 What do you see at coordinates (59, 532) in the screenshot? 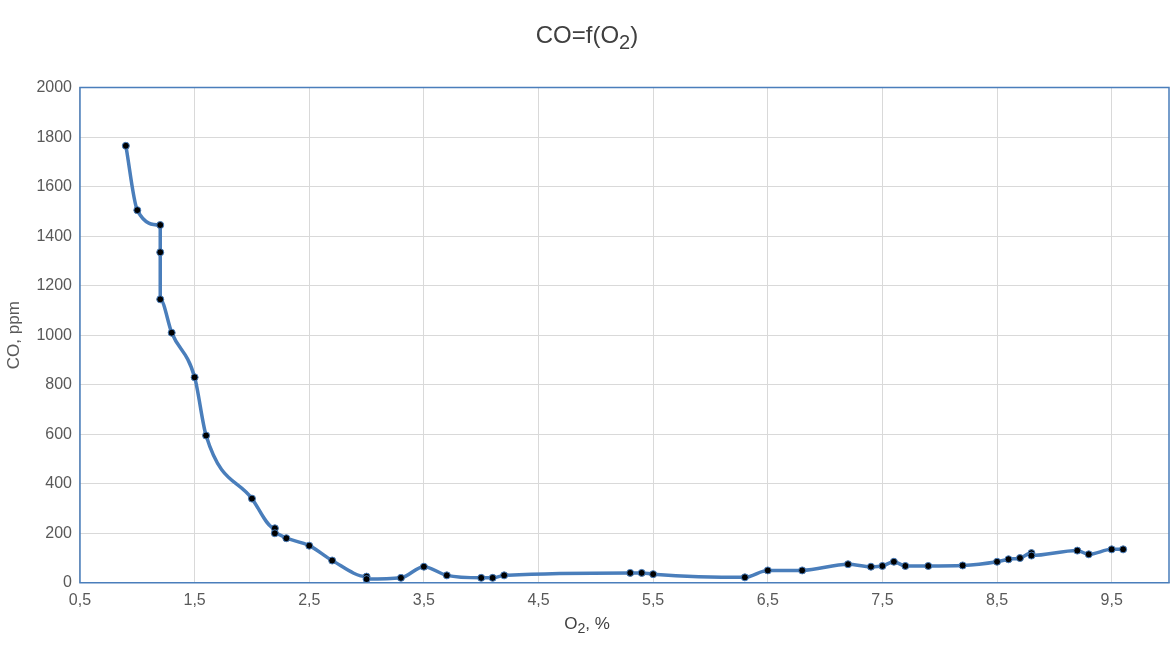
I see `y-tick-label: 200` at bounding box center [59, 532].